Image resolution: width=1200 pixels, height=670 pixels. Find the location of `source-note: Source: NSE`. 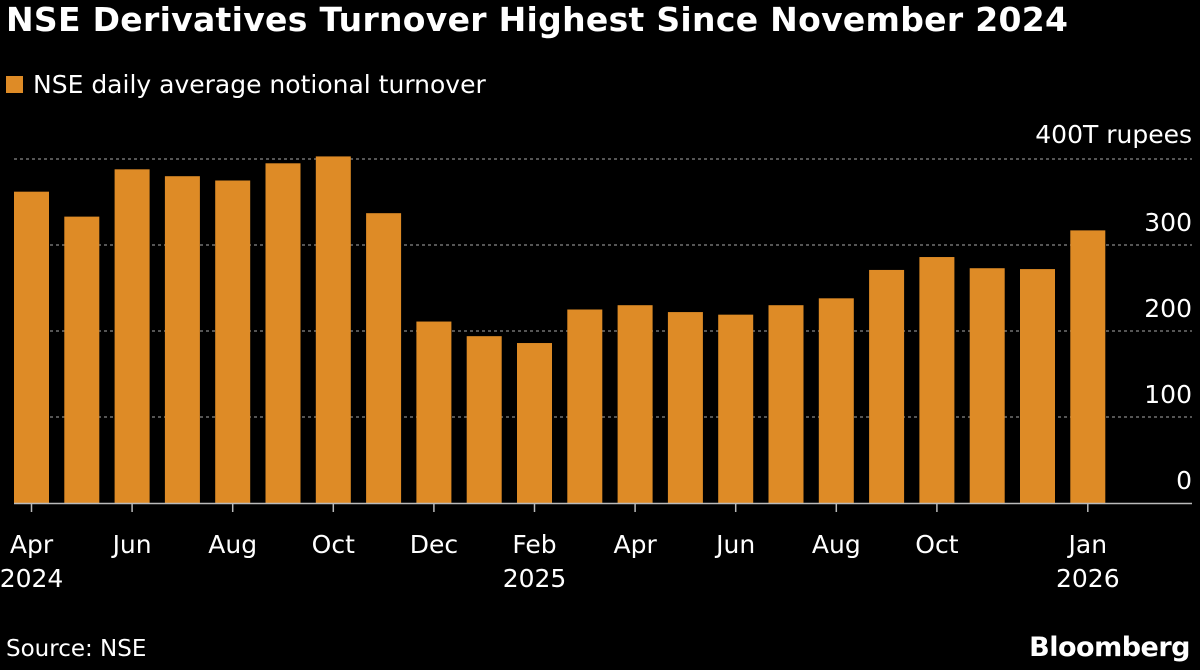

source-note: Source: NSE is located at coordinates (76, 649).